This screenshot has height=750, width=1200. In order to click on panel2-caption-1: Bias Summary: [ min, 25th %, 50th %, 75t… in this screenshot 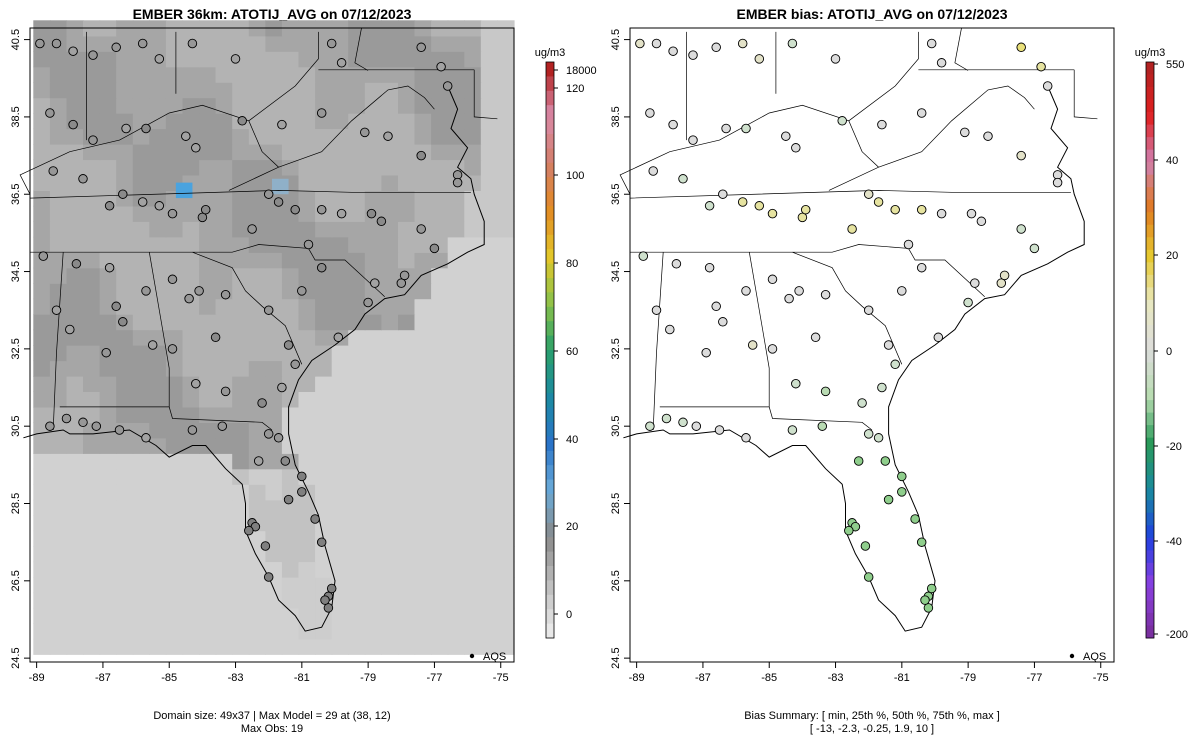, I will do `click(872, 716)`.